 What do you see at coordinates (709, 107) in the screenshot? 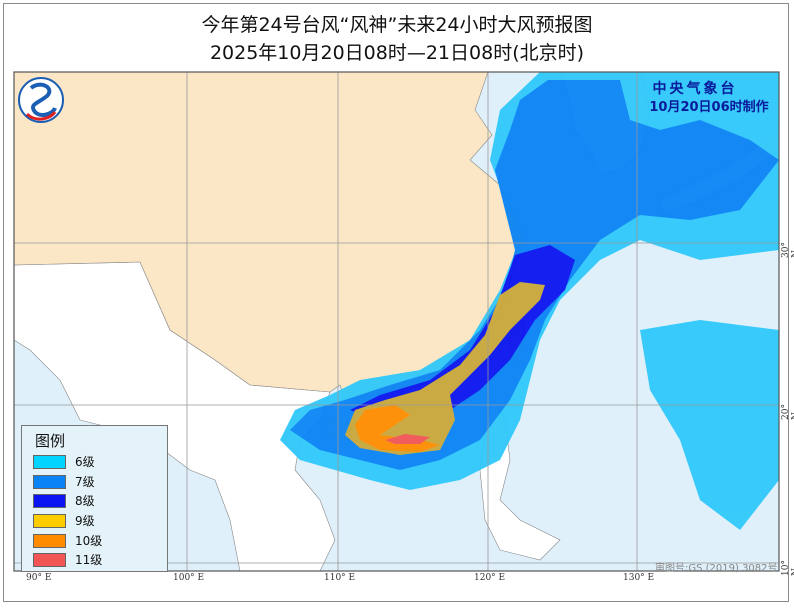
I see `issue-time: 10月20日06时制作` at bounding box center [709, 107].